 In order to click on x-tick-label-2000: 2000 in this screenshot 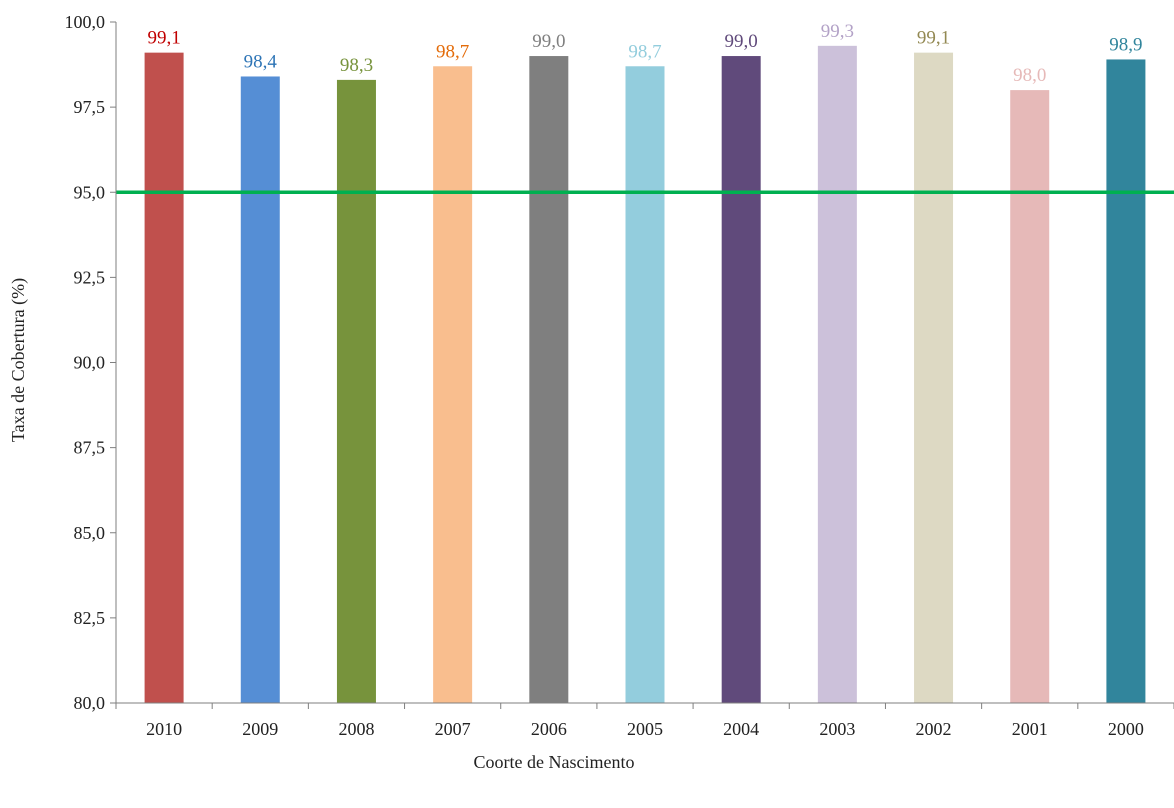, I will do `click(1126, 729)`.